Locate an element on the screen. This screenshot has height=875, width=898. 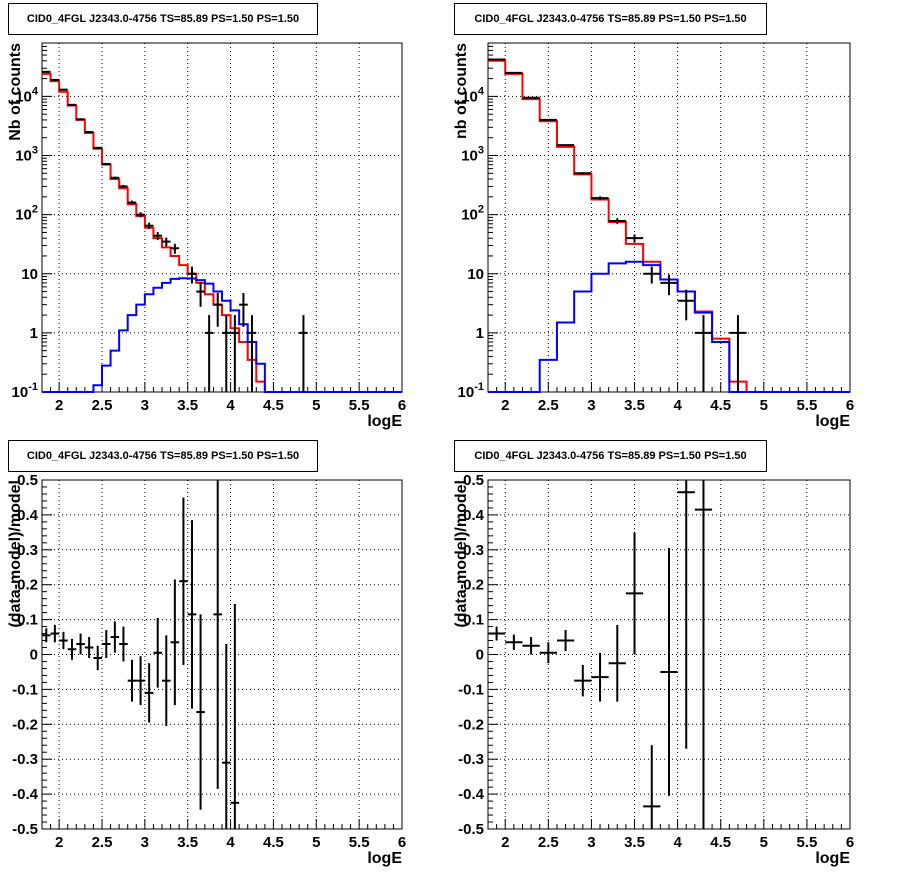
y-tick-label: -0.5 is located at coordinates (471, 829).